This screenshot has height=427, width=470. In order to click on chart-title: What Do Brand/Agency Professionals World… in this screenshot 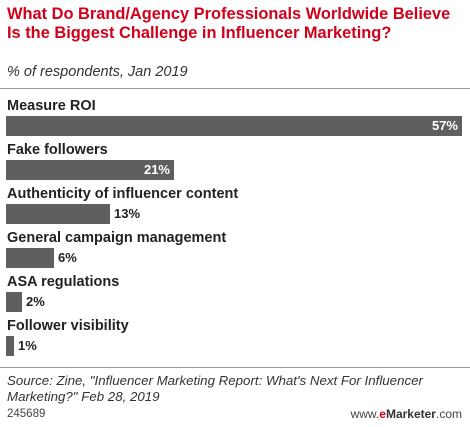, I will do `click(229, 23)`.